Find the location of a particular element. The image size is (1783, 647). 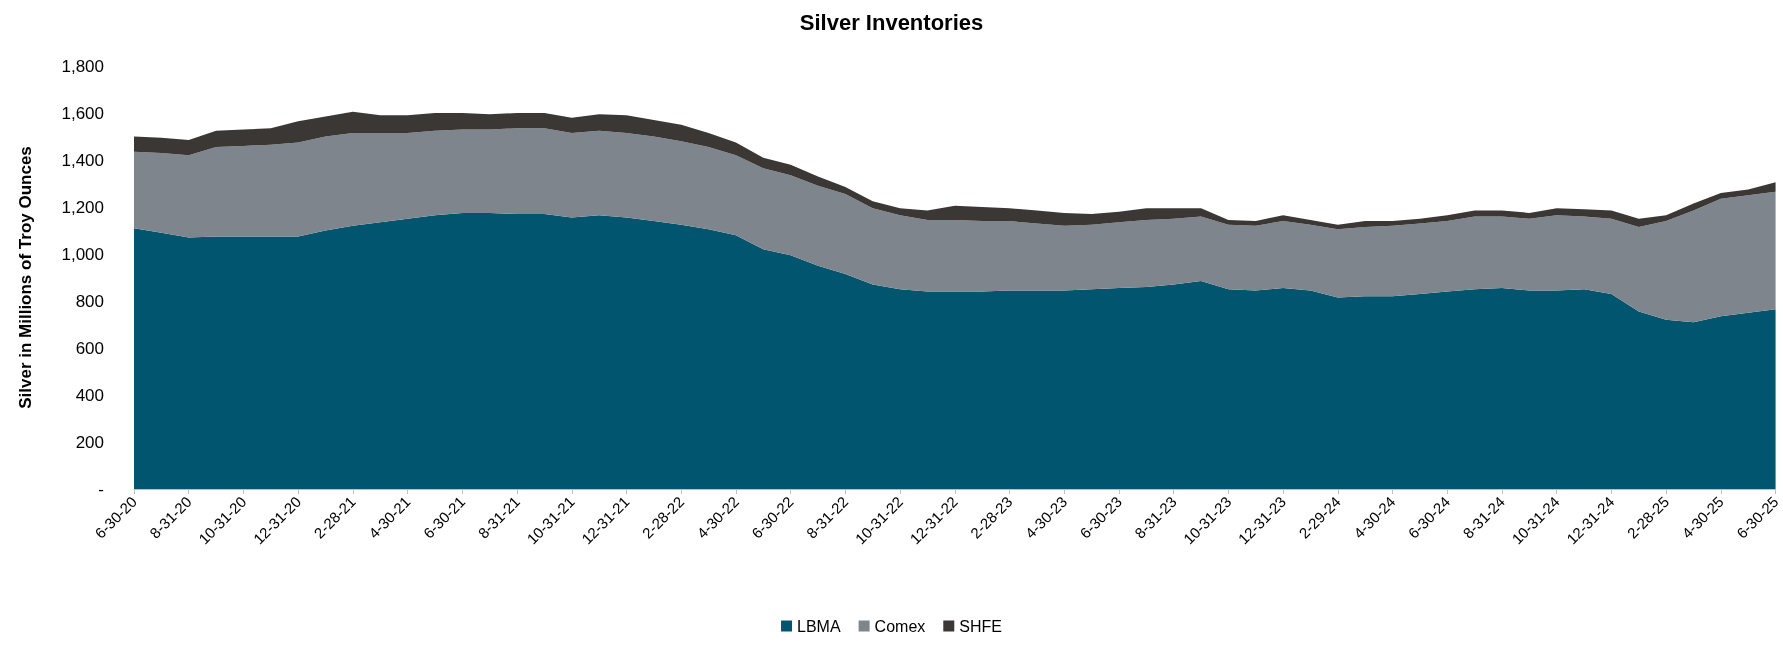

y-tick-label: 1,200 is located at coordinates (82, 207).